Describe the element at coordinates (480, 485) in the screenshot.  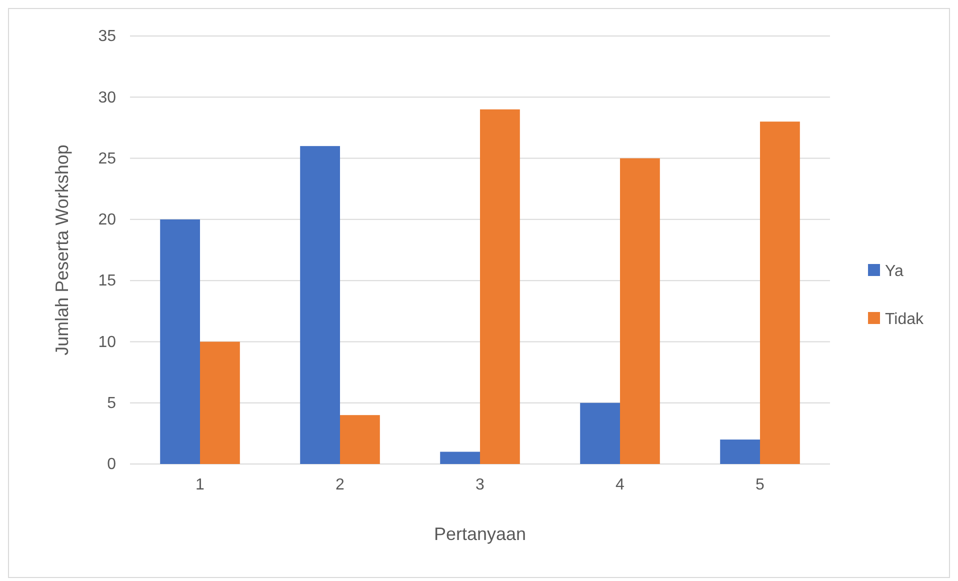
I see `x-tick-label: 3` at that location.